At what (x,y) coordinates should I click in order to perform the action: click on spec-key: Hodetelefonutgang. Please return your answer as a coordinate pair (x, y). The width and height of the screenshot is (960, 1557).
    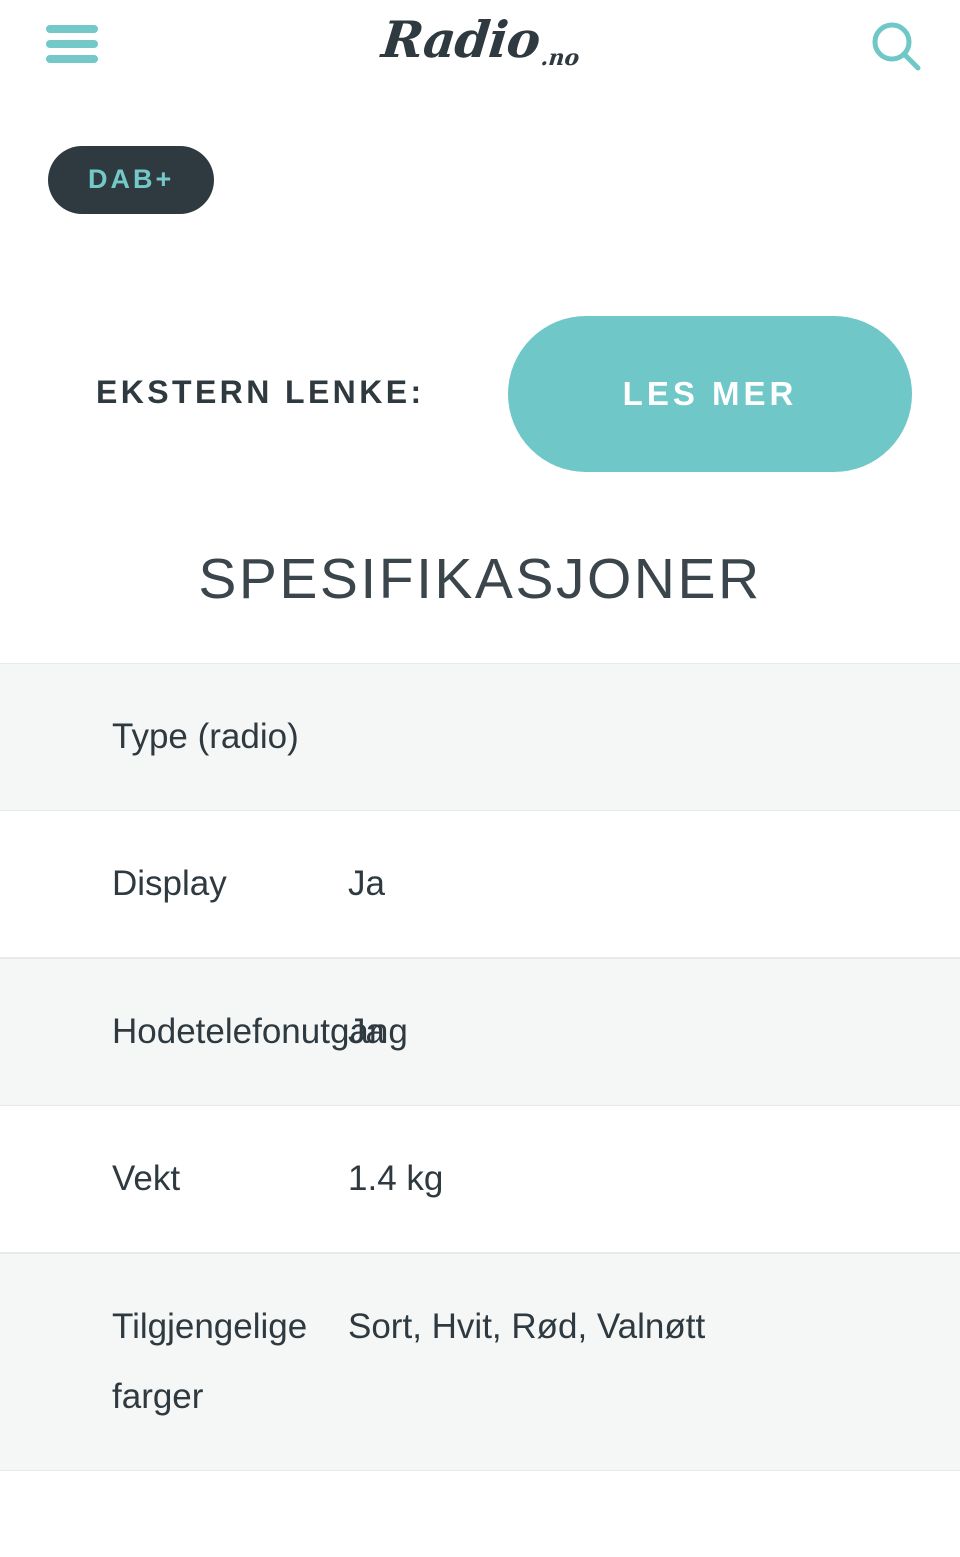
    Looking at the image, I should click on (260, 1031).